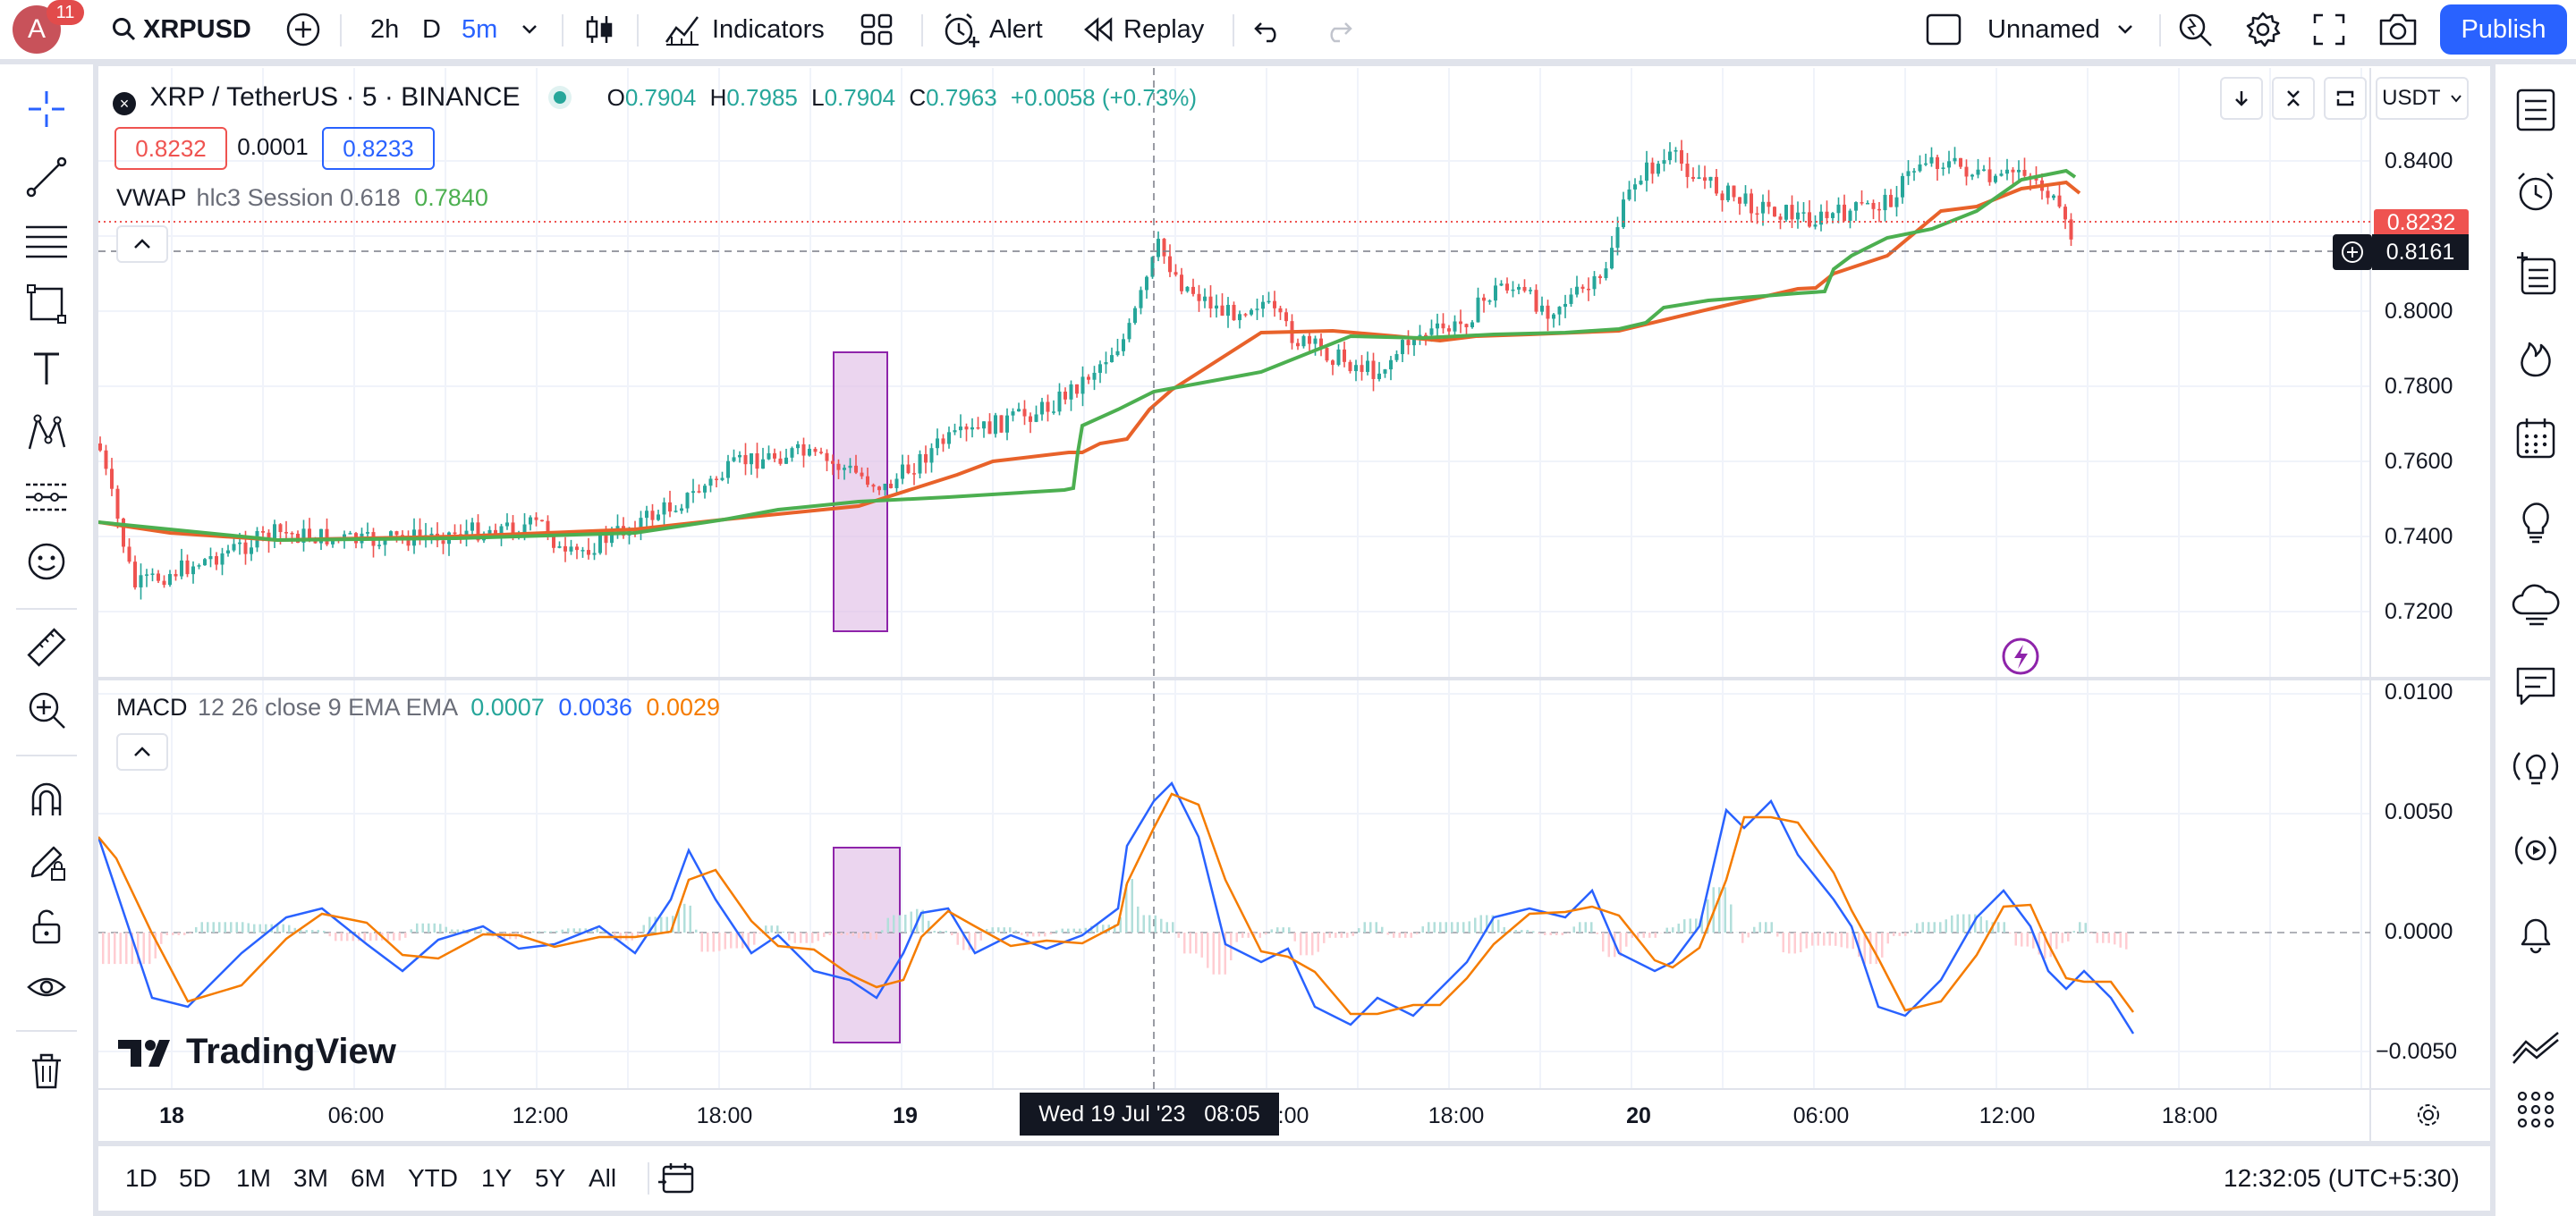 Image resolution: width=2576 pixels, height=1216 pixels. I want to click on bottom-separator, so click(1294, 1144).